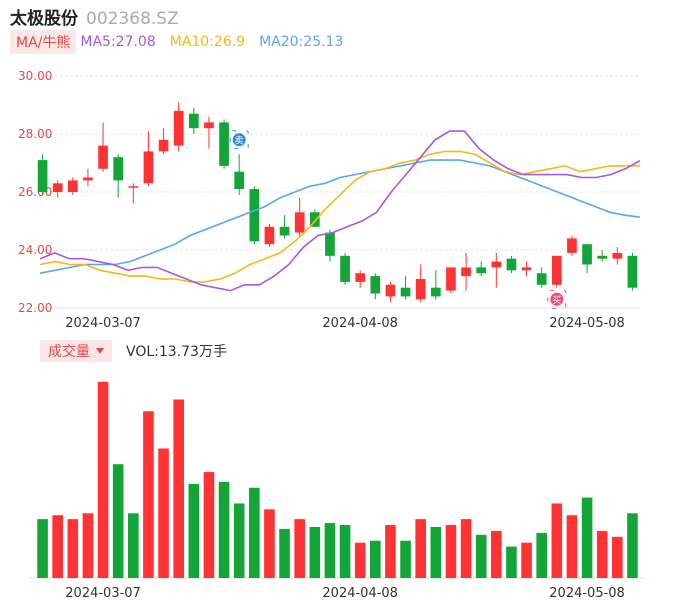  I want to click on y-tick-label: 22.00, so click(35, 308).